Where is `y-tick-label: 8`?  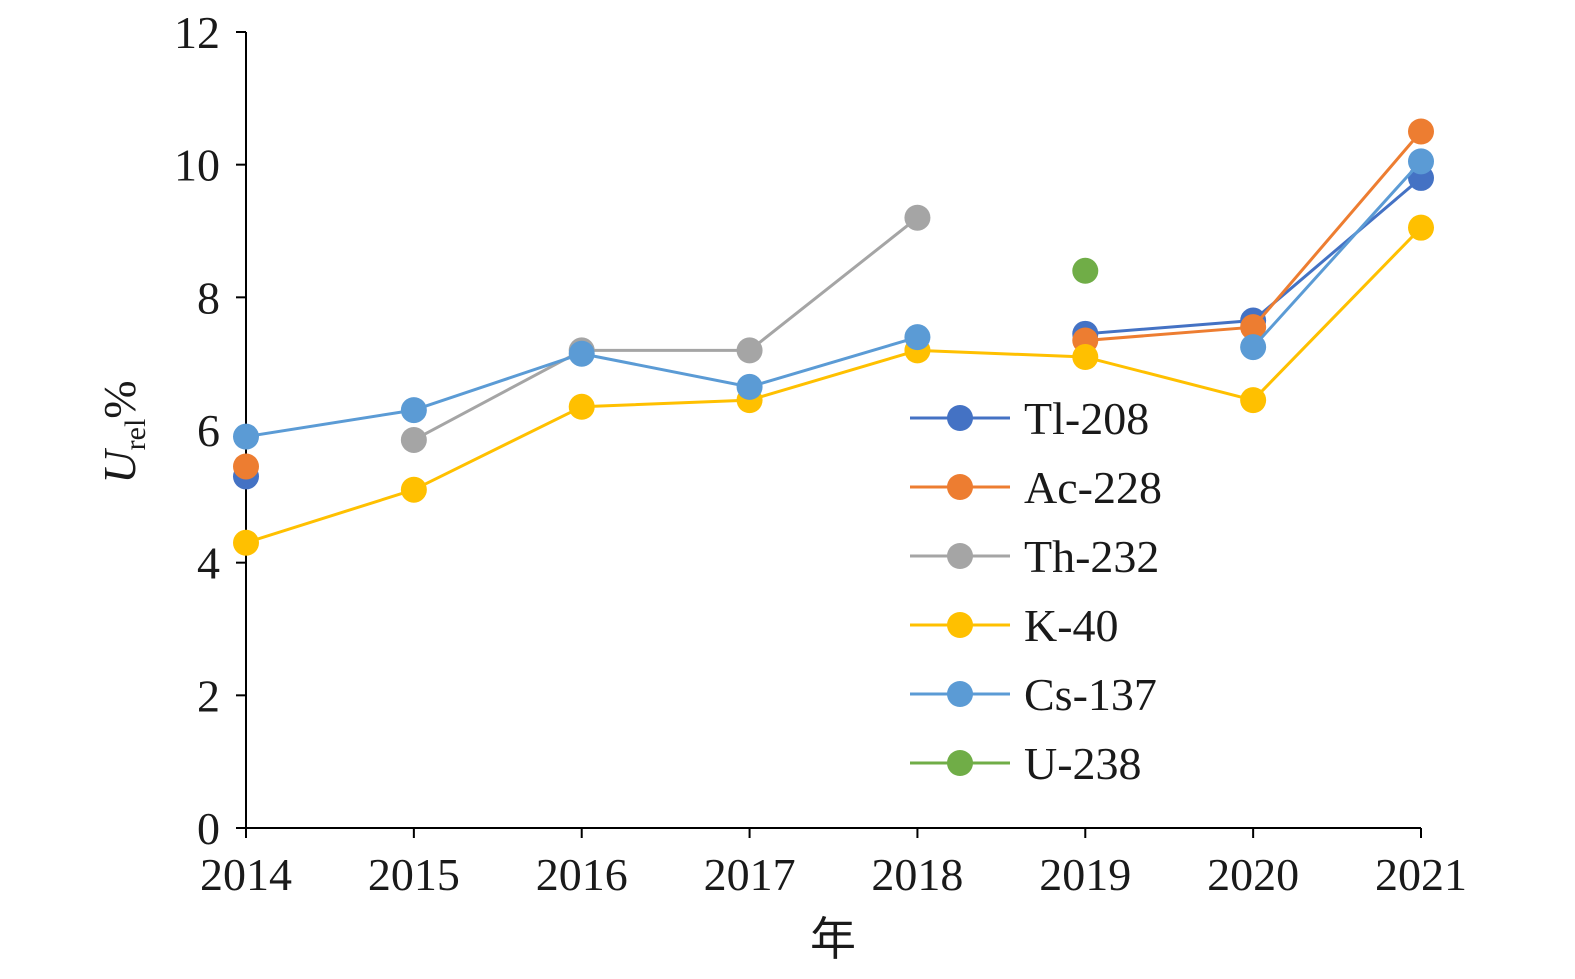 y-tick-label: 8 is located at coordinates (208, 297).